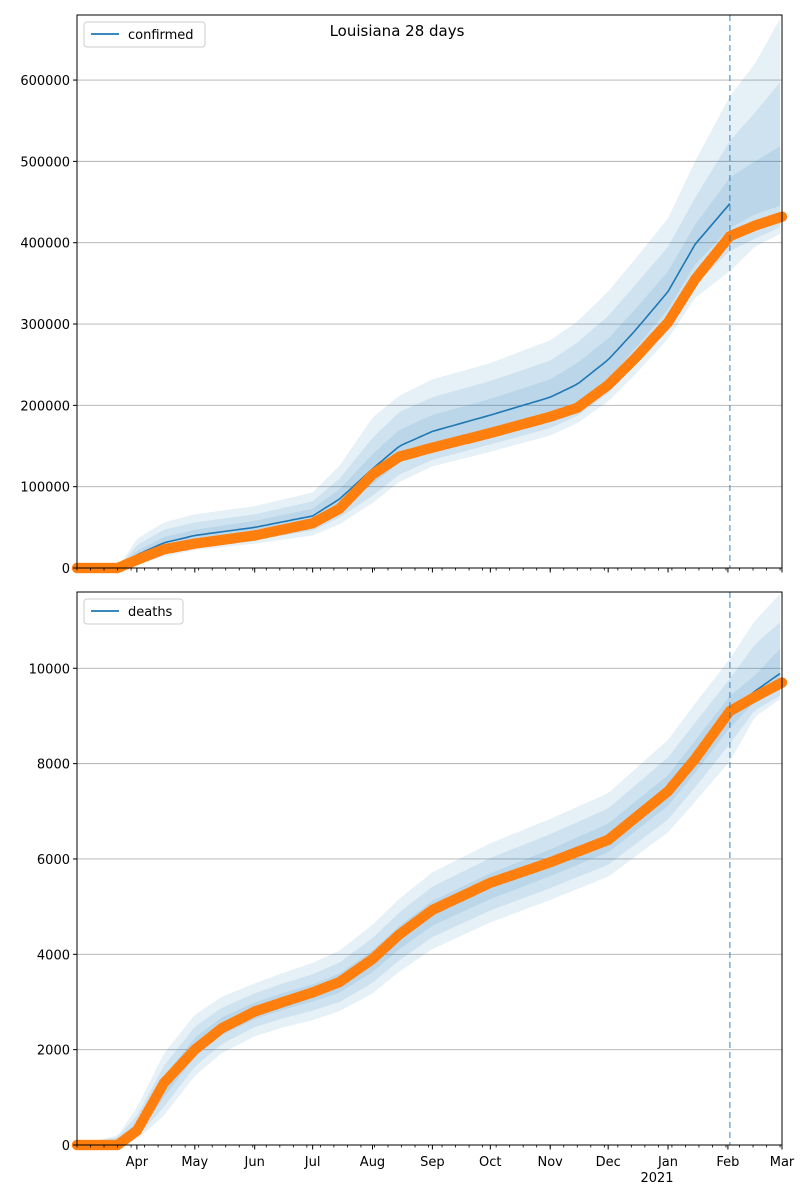 This screenshot has width=800, height=1200. What do you see at coordinates (150, 612) in the screenshot?
I see `deaths-legend-label: deaths` at bounding box center [150, 612].